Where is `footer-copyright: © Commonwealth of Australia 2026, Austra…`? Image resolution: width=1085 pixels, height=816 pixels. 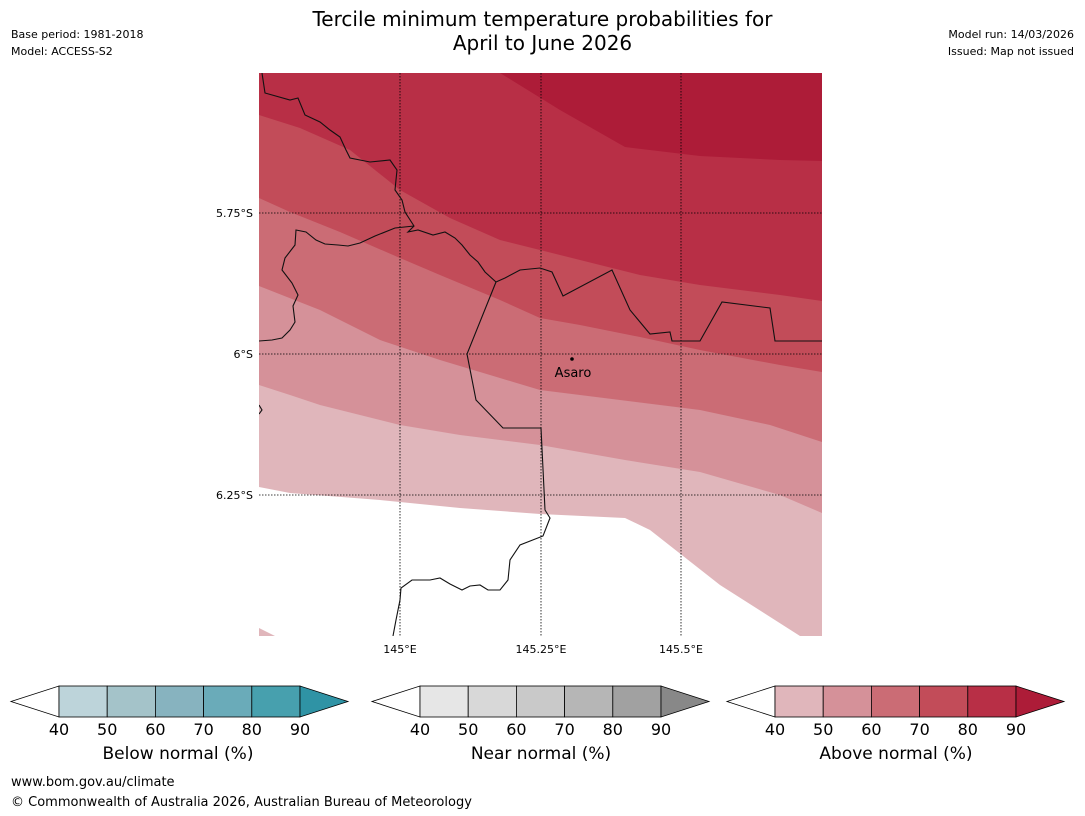 footer-copyright: © Commonwealth of Australia 2026, Austra… is located at coordinates (241, 802).